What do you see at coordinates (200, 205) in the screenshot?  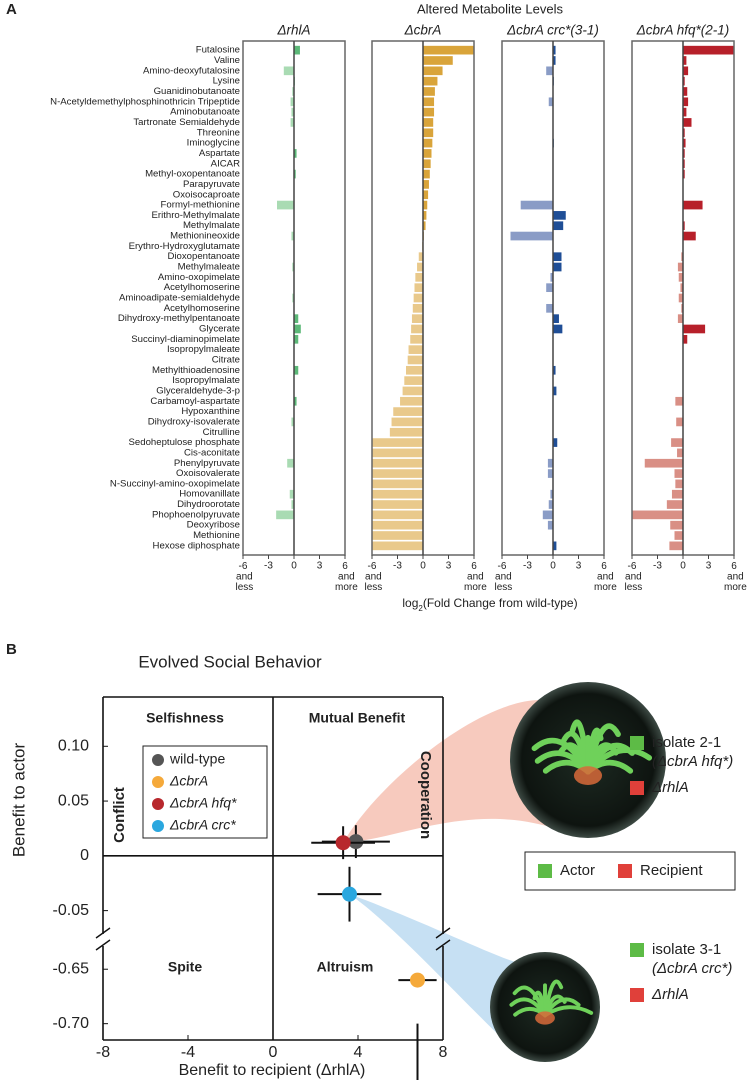 I see `category-label: Formyl-methionine` at bounding box center [200, 205].